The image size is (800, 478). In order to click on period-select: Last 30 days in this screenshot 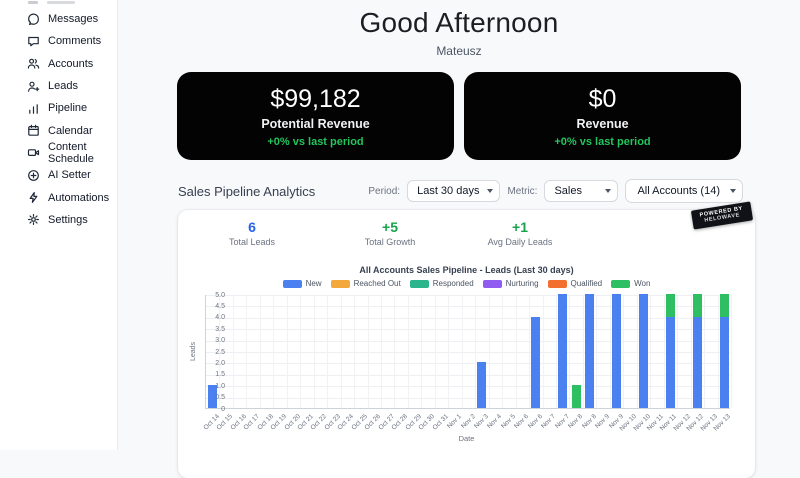, I will do `click(454, 191)`.